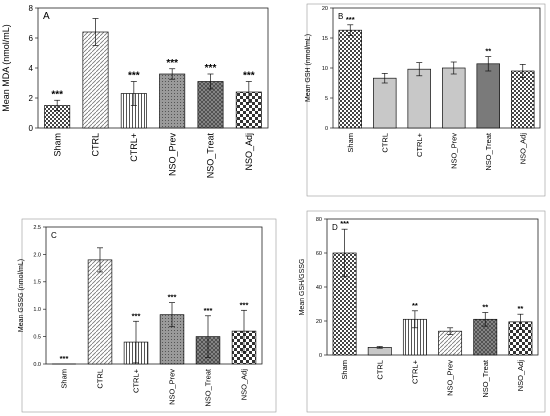 This screenshot has height=416, width=550. What do you see at coordinates (37, 228) in the screenshot?
I see `y-tick-label: 2.5` at bounding box center [37, 228].